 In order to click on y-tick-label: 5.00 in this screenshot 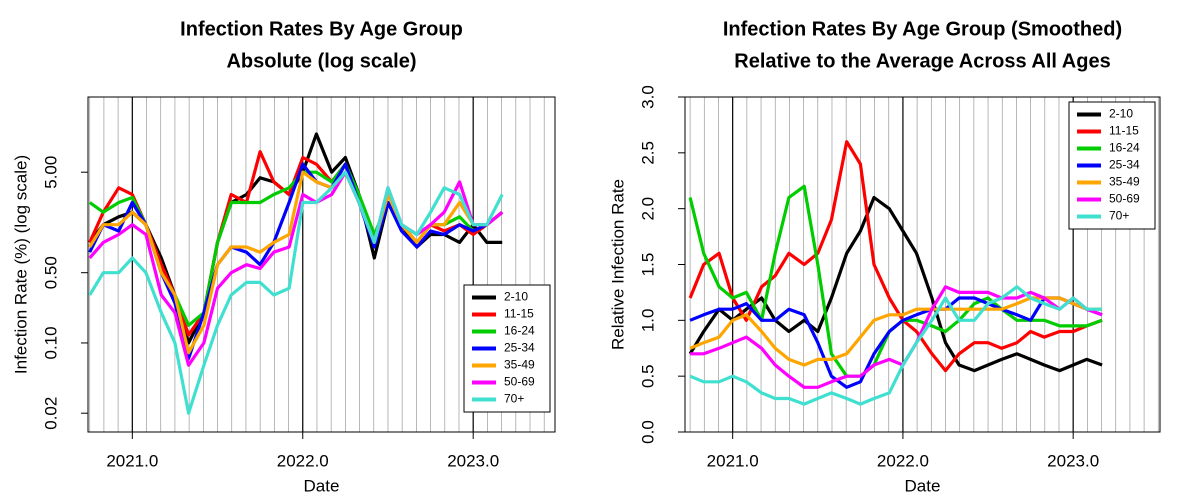, I will do `click(50, 172)`.